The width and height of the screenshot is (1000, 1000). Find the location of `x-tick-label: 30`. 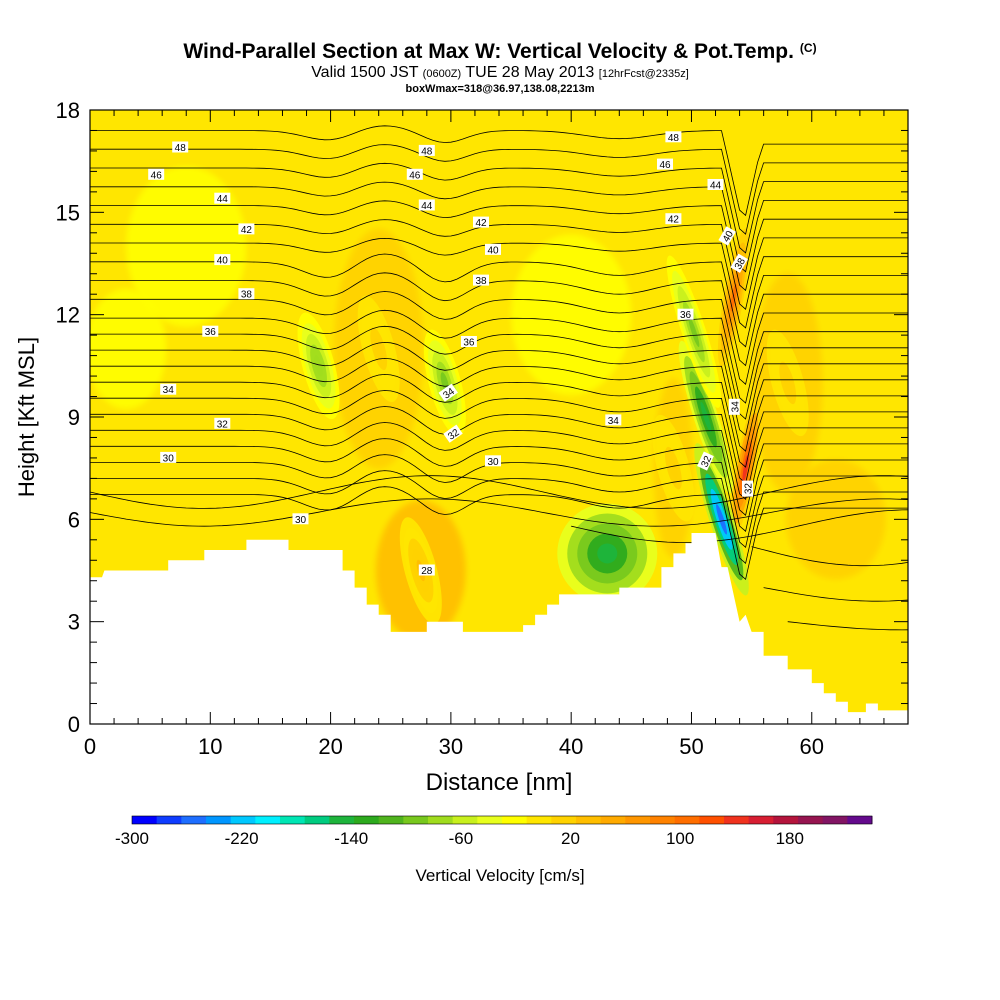

x-tick-label: 30 is located at coordinates (451, 746).